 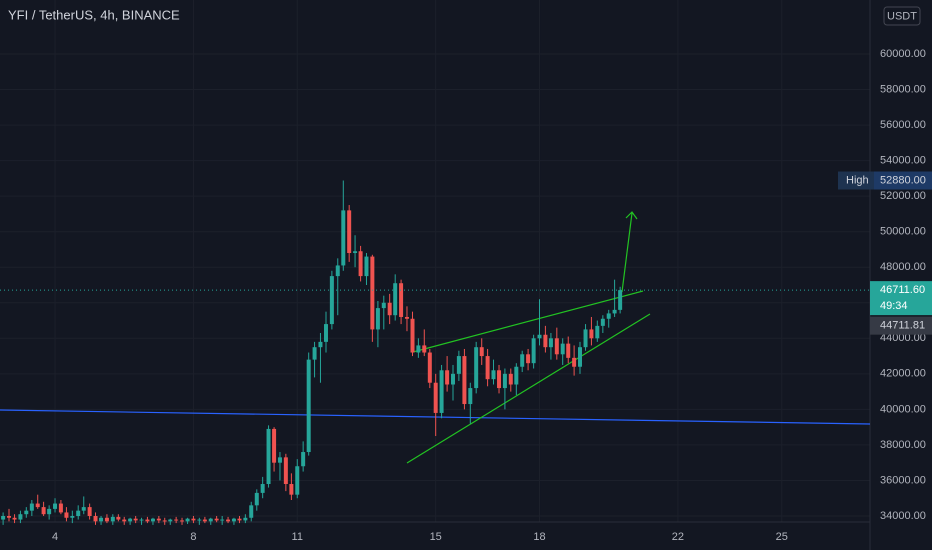 I want to click on upper-trendline, so click(x=528, y=321).